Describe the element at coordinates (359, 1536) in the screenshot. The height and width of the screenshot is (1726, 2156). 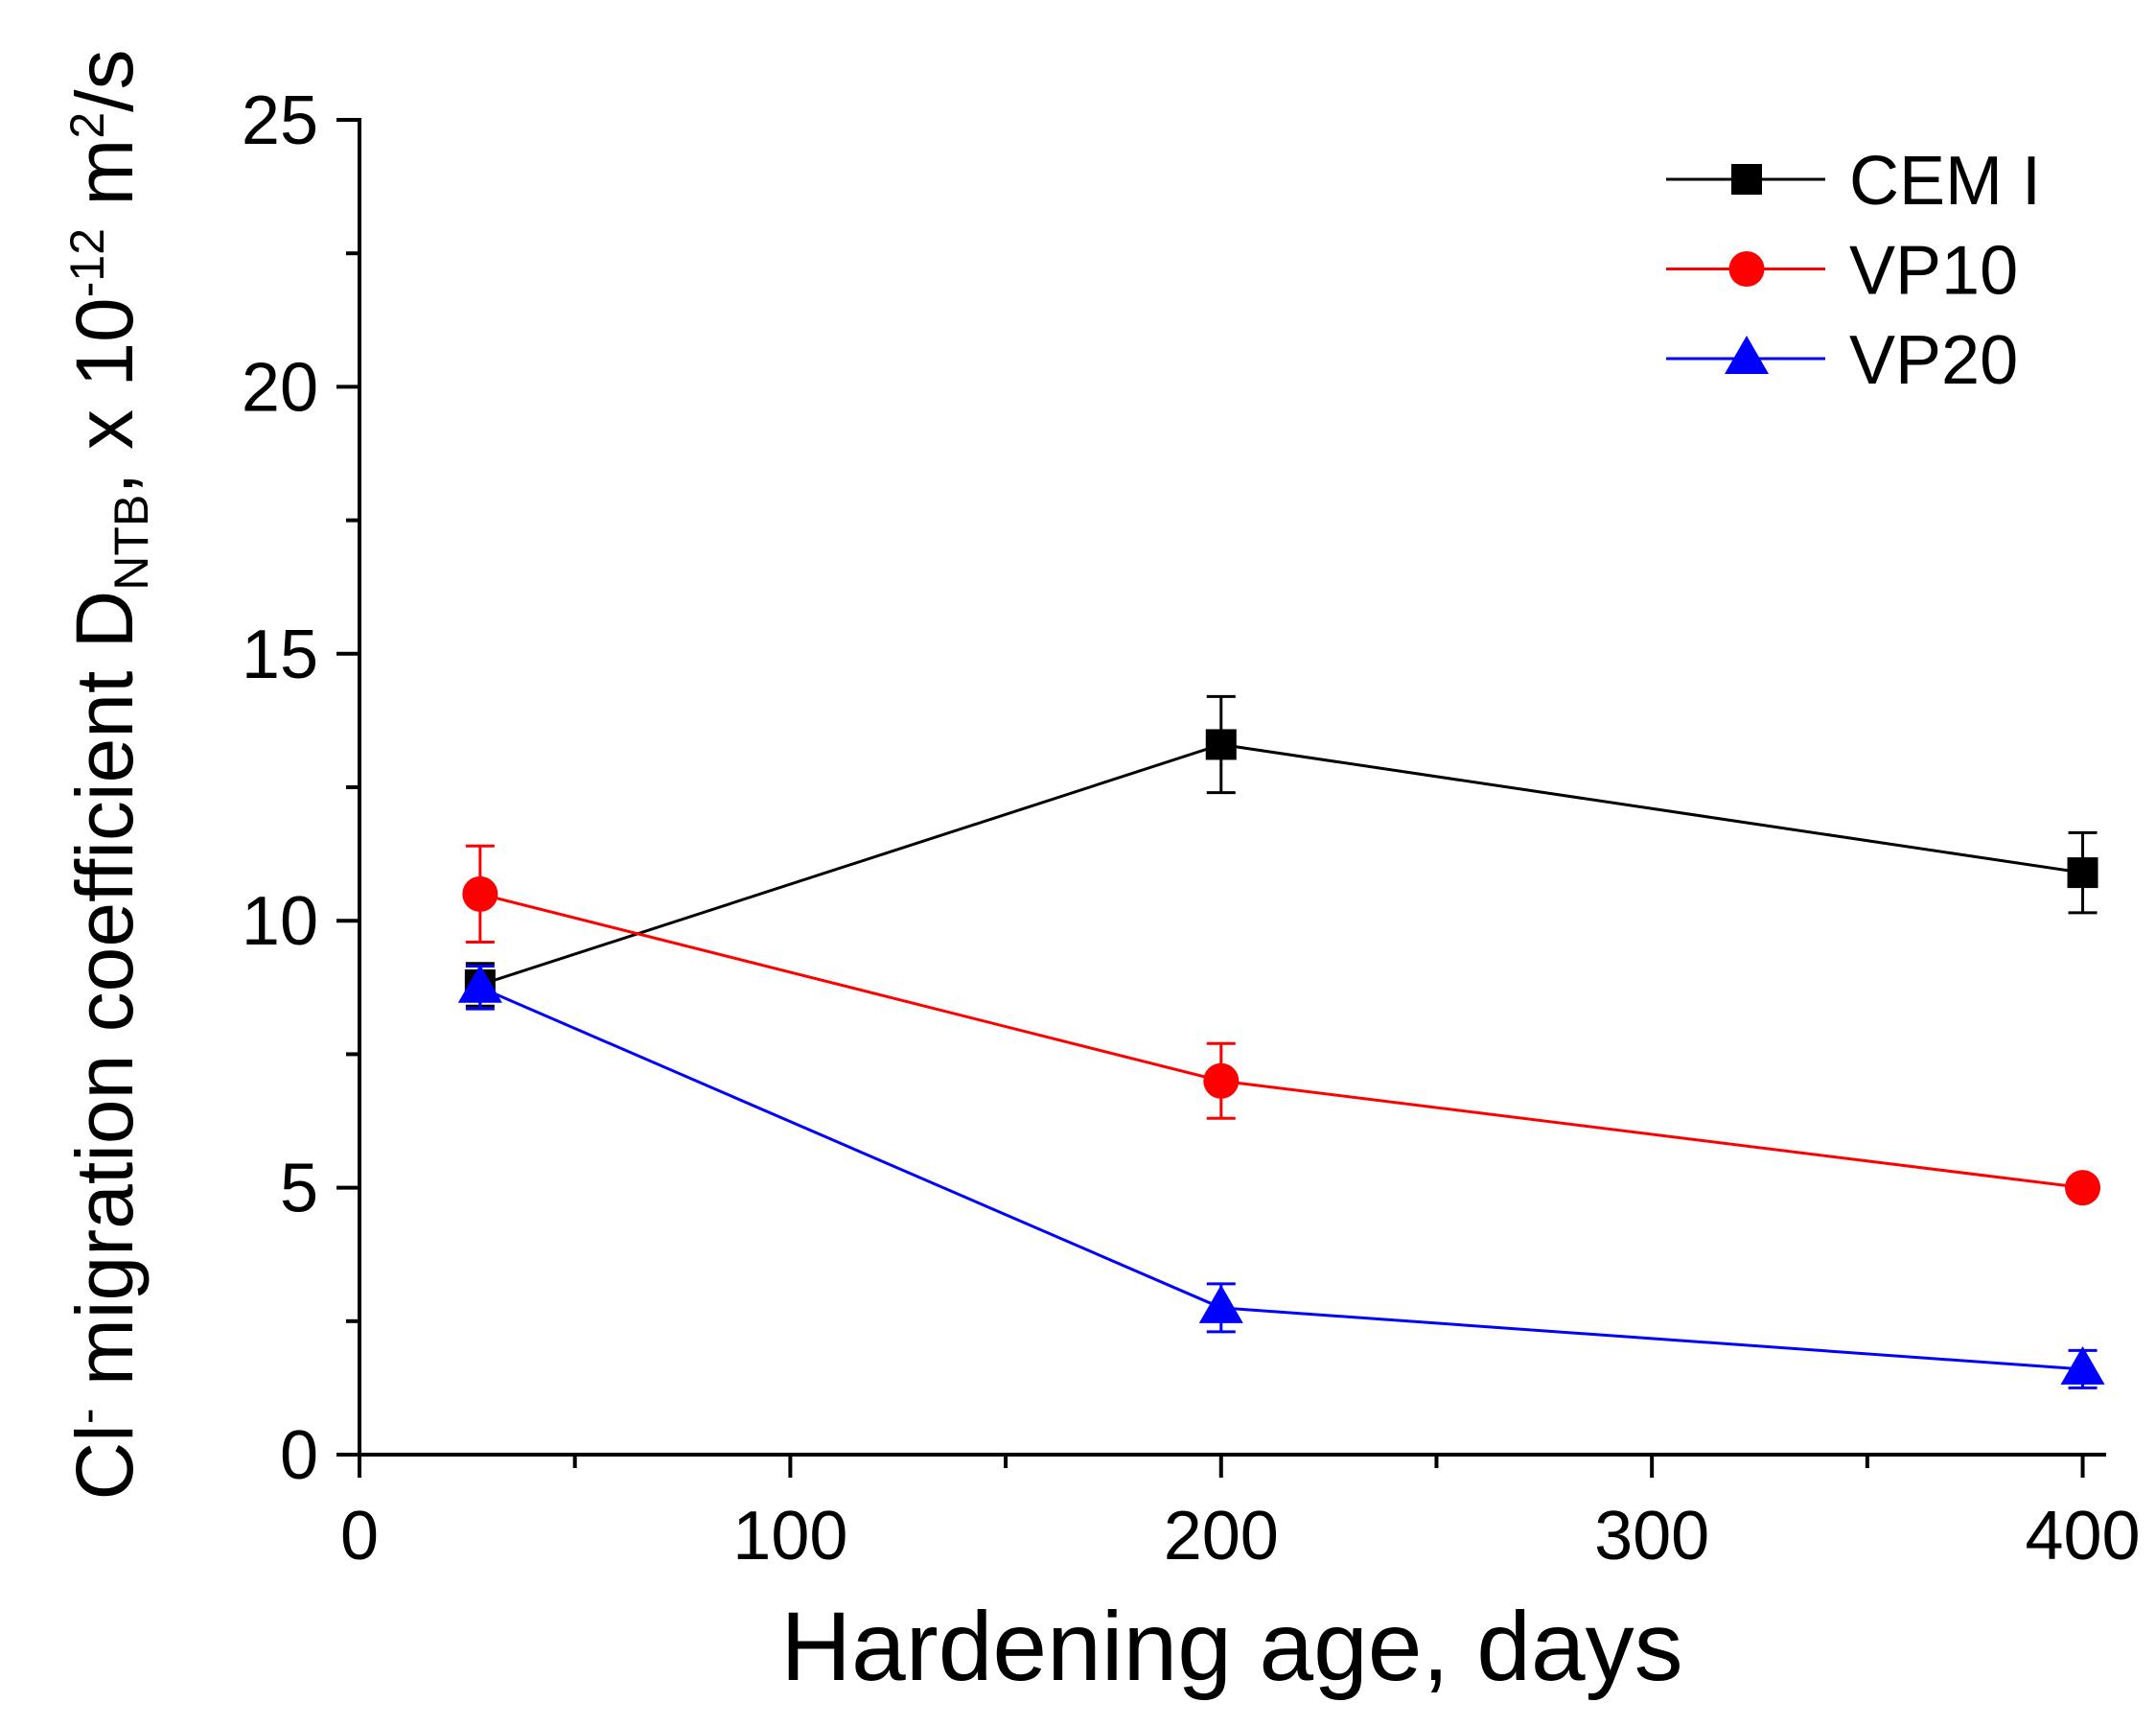
I see `x-tick-label: 0` at that location.